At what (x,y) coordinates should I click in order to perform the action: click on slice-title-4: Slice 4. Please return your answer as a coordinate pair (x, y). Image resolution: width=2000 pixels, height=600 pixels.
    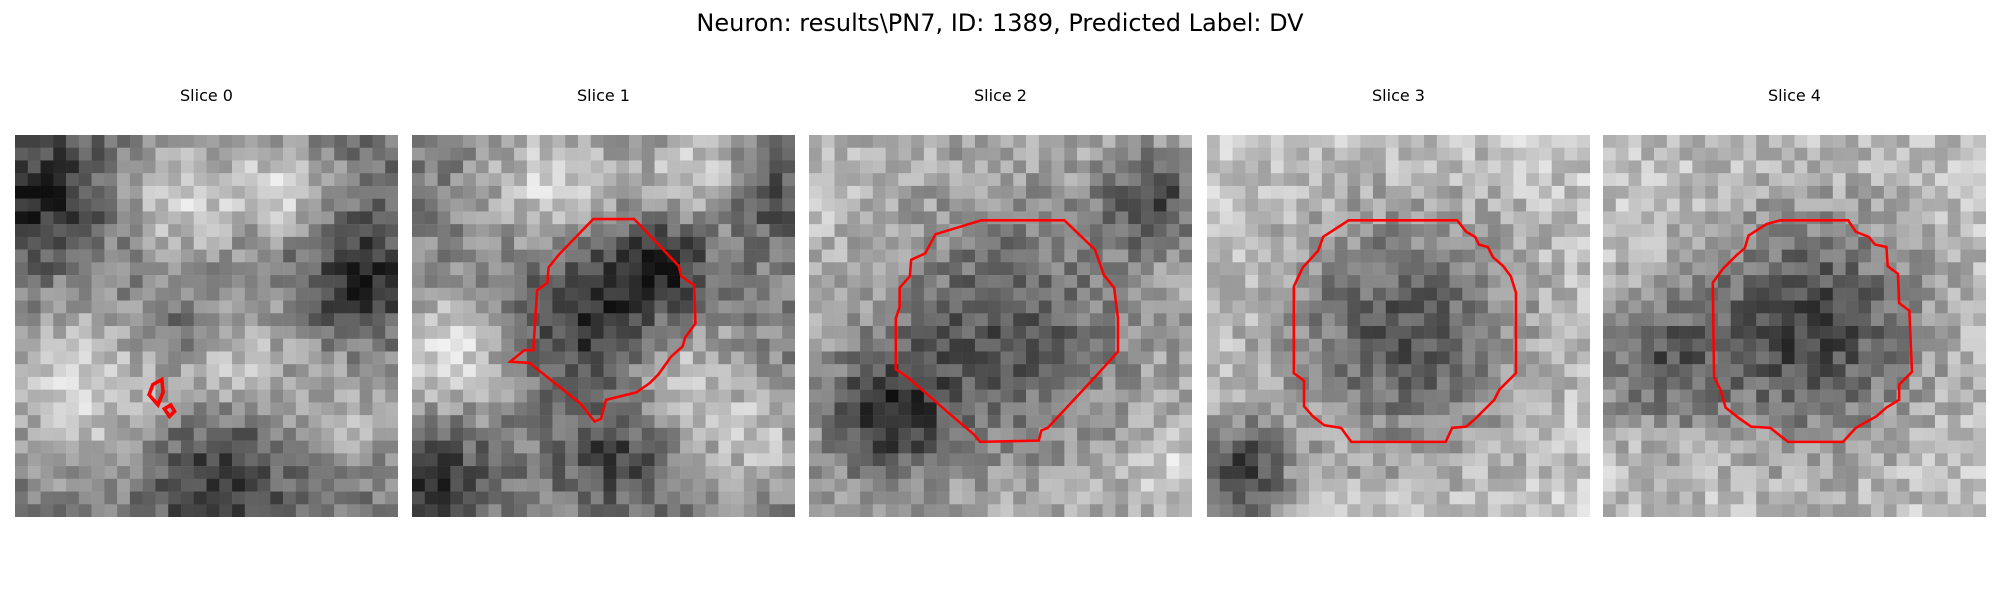
    Looking at the image, I should click on (1794, 95).